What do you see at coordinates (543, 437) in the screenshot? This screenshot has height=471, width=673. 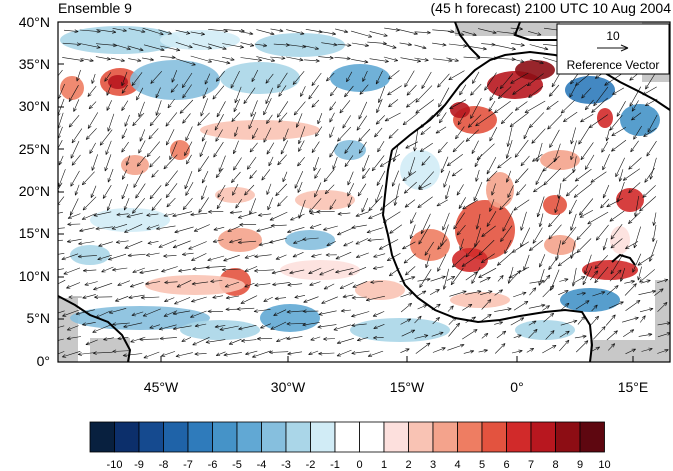 I see `colorbar-swatch` at bounding box center [543, 437].